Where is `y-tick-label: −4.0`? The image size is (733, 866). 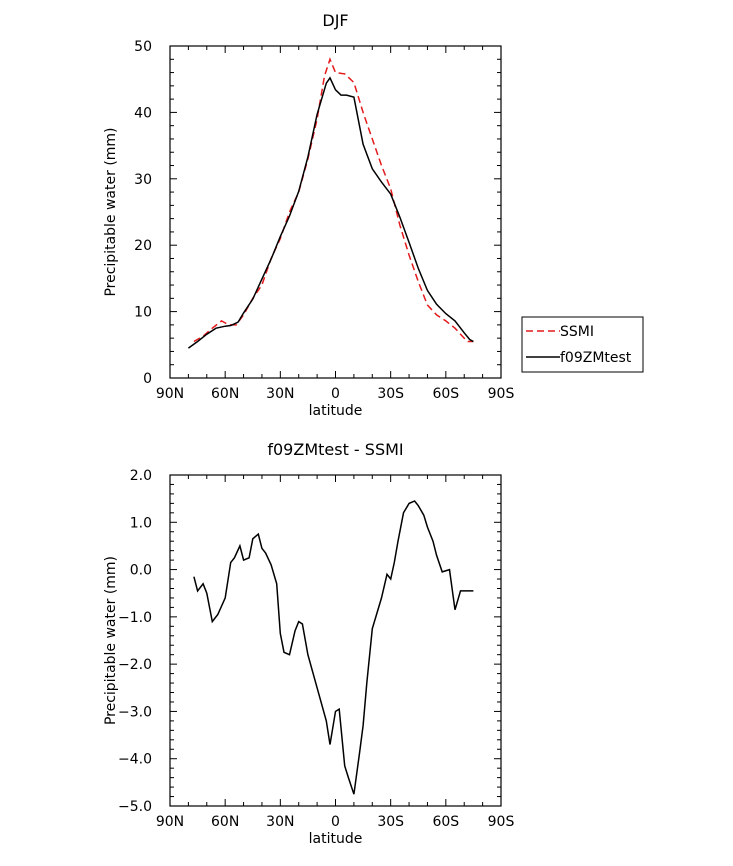 y-tick-label: −4.0 is located at coordinates (135, 760).